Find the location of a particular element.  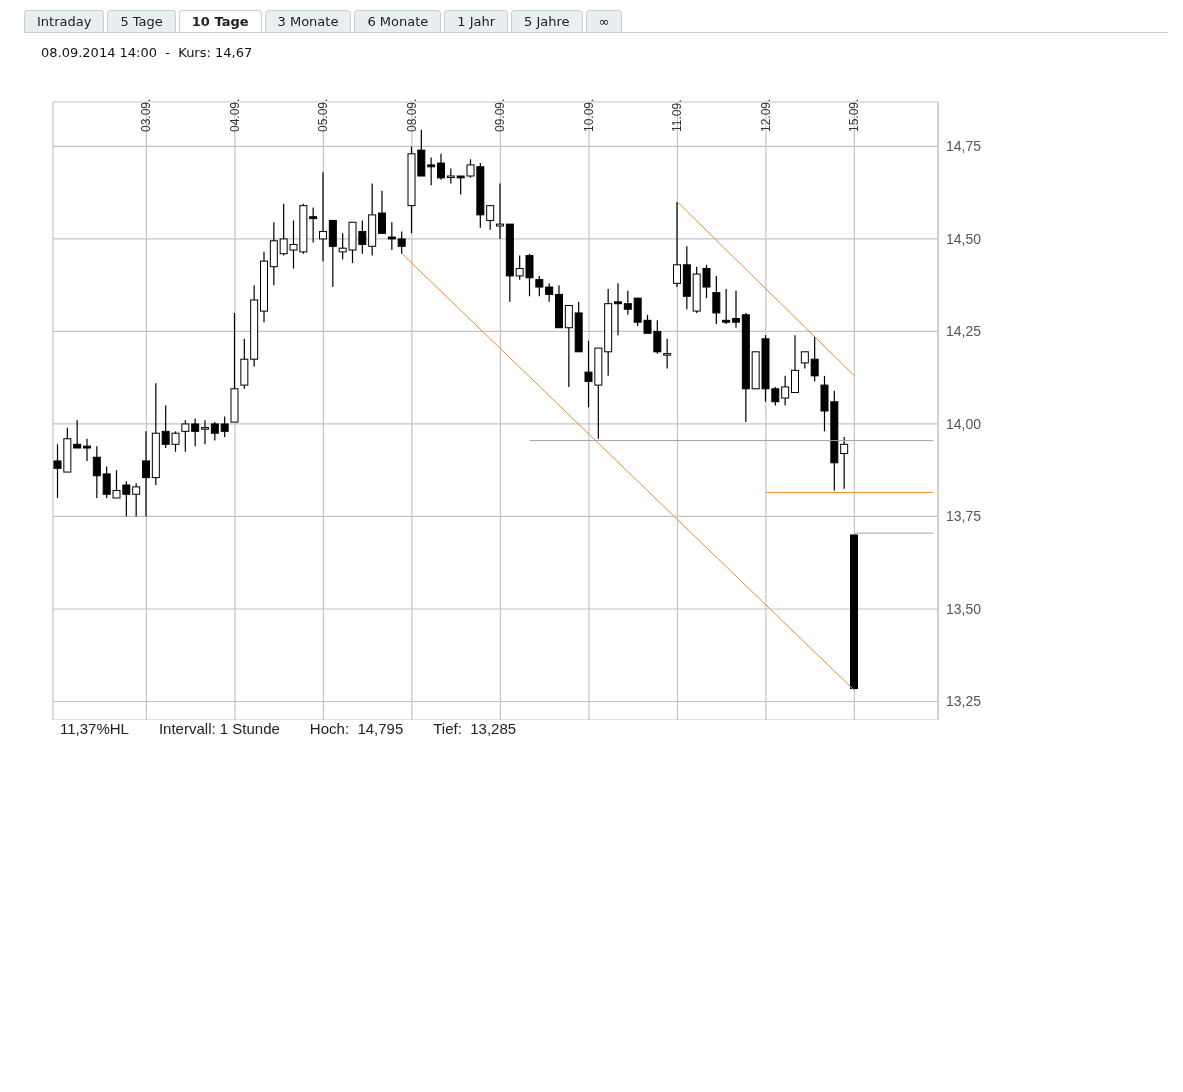

y-tick-label: 13,50 is located at coordinates (964, 608).